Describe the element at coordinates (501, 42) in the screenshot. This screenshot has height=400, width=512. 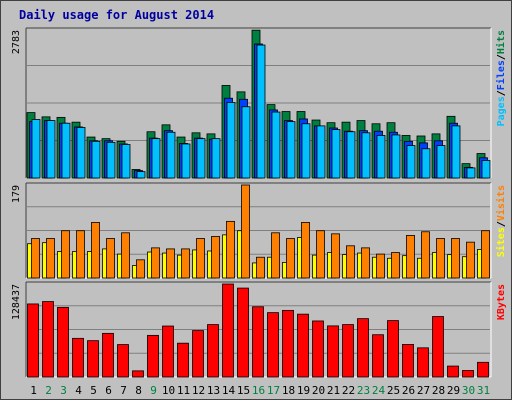
I see `legend-entry: Hits` at that location.